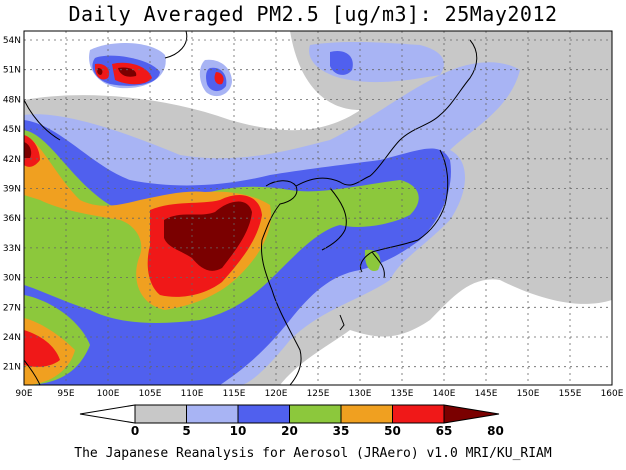  Describe the element at coordinates (135, 431) in the screenshot. I see `colorbar-level-label: 0` at that location.